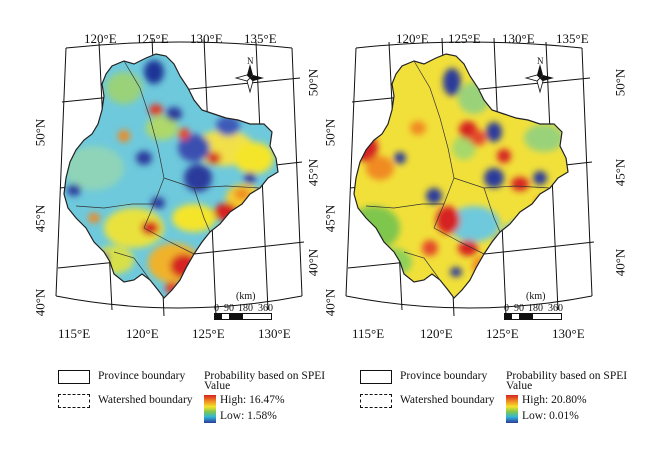 The height and width of the screenshot is (453, 660). Describe the element at coordinates (216, 308) in the screenshot. I see `left-scale-0: 0` at that location.